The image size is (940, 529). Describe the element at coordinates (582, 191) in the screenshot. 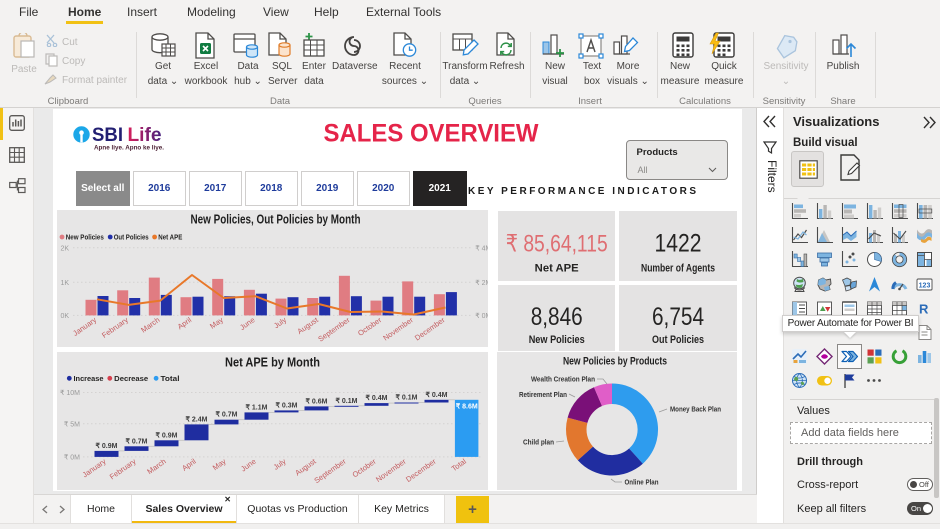

I see `svg-text: KEY PERFORMANCE INDICATORS` at that location.